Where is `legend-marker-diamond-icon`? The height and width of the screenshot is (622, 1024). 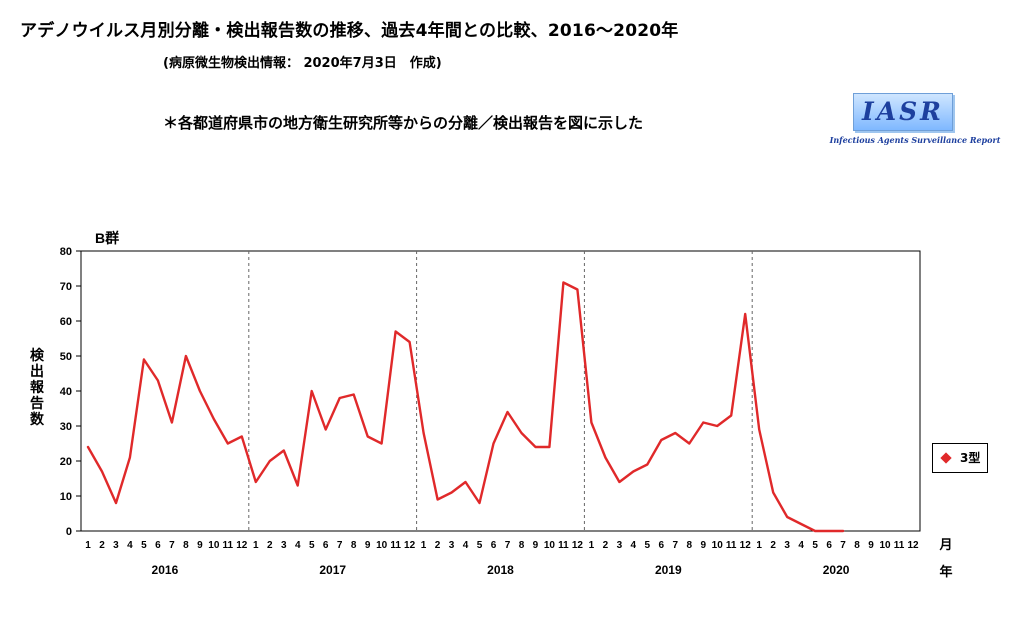
legend-marker-diamond-icon is located at coordinates (946, 458).